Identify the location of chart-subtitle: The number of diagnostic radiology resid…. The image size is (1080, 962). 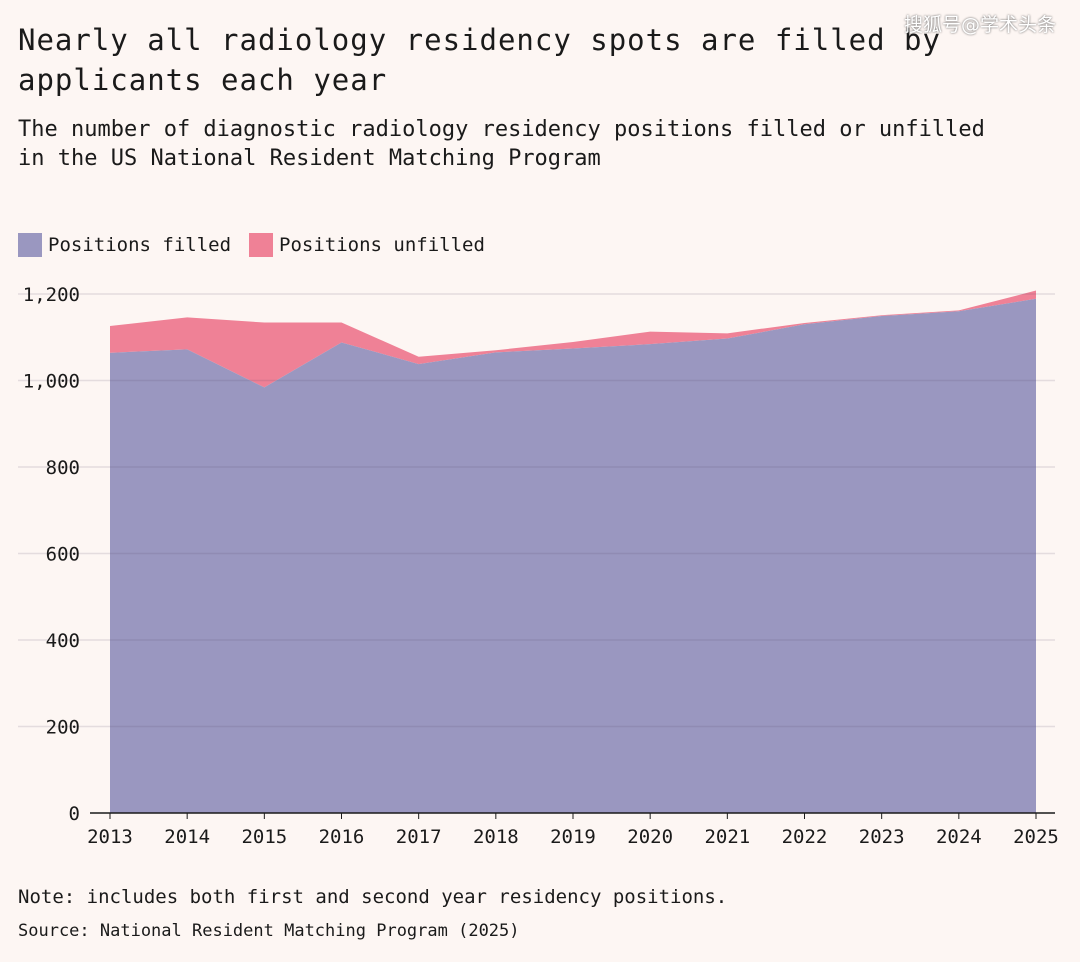
(501, 144).